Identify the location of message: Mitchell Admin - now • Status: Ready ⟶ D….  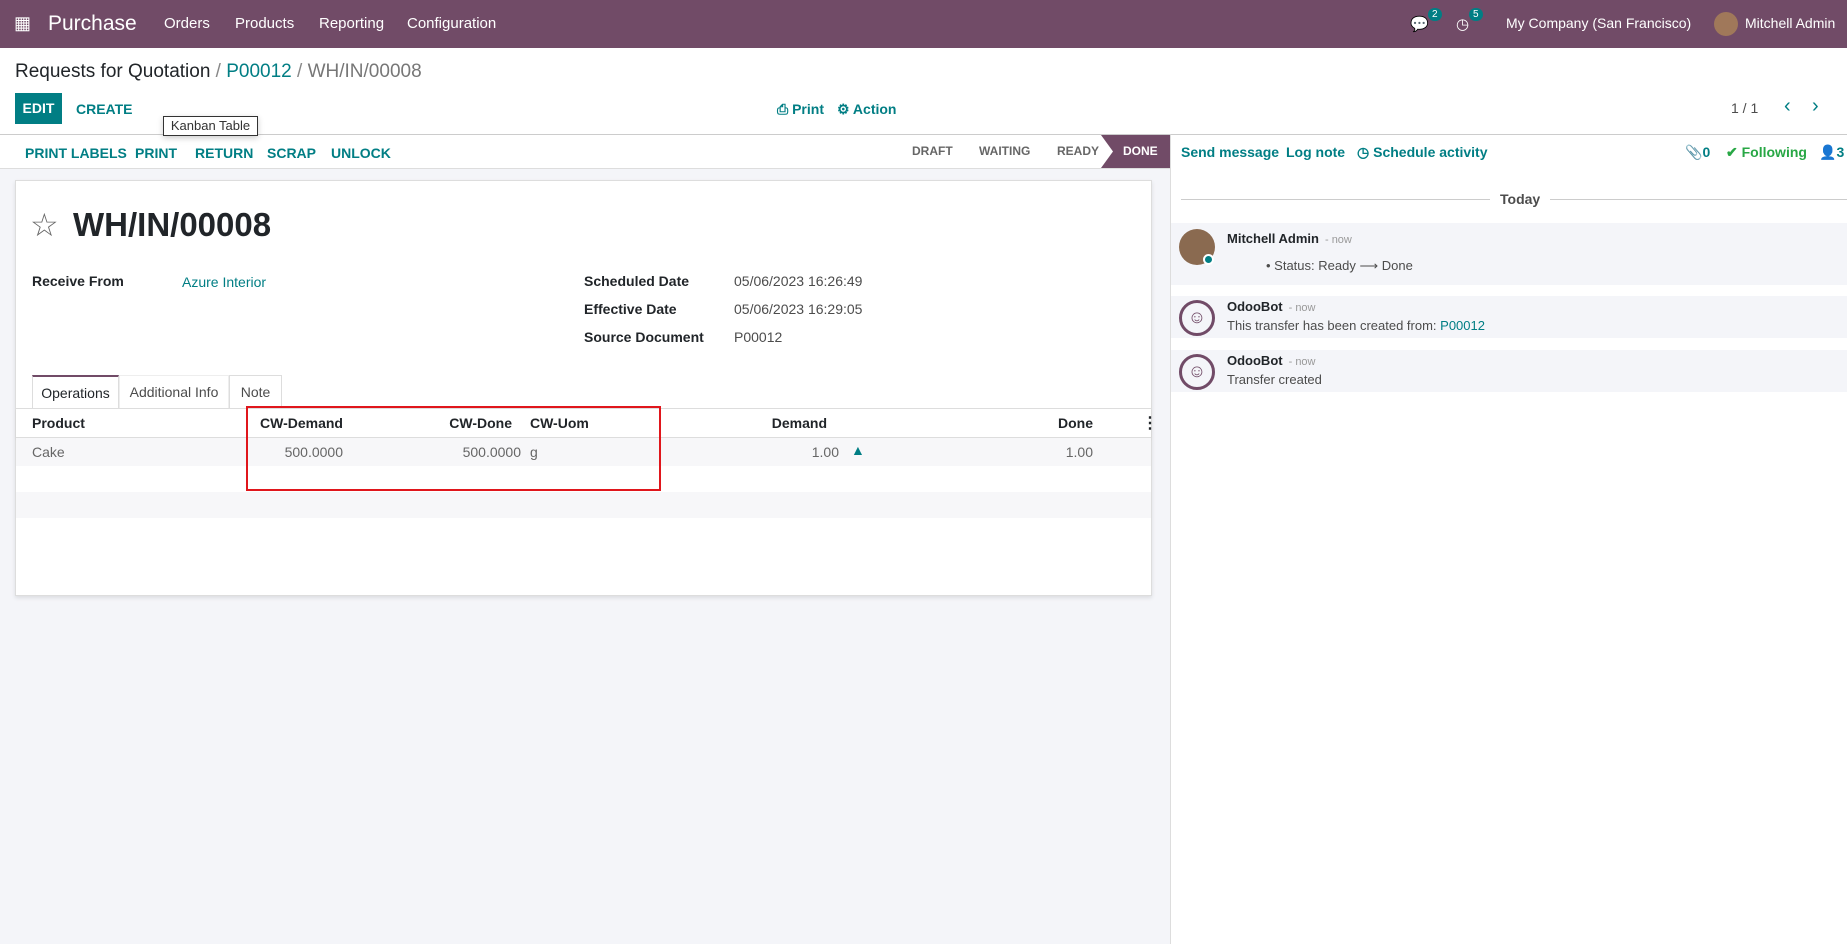
(1509, 254).